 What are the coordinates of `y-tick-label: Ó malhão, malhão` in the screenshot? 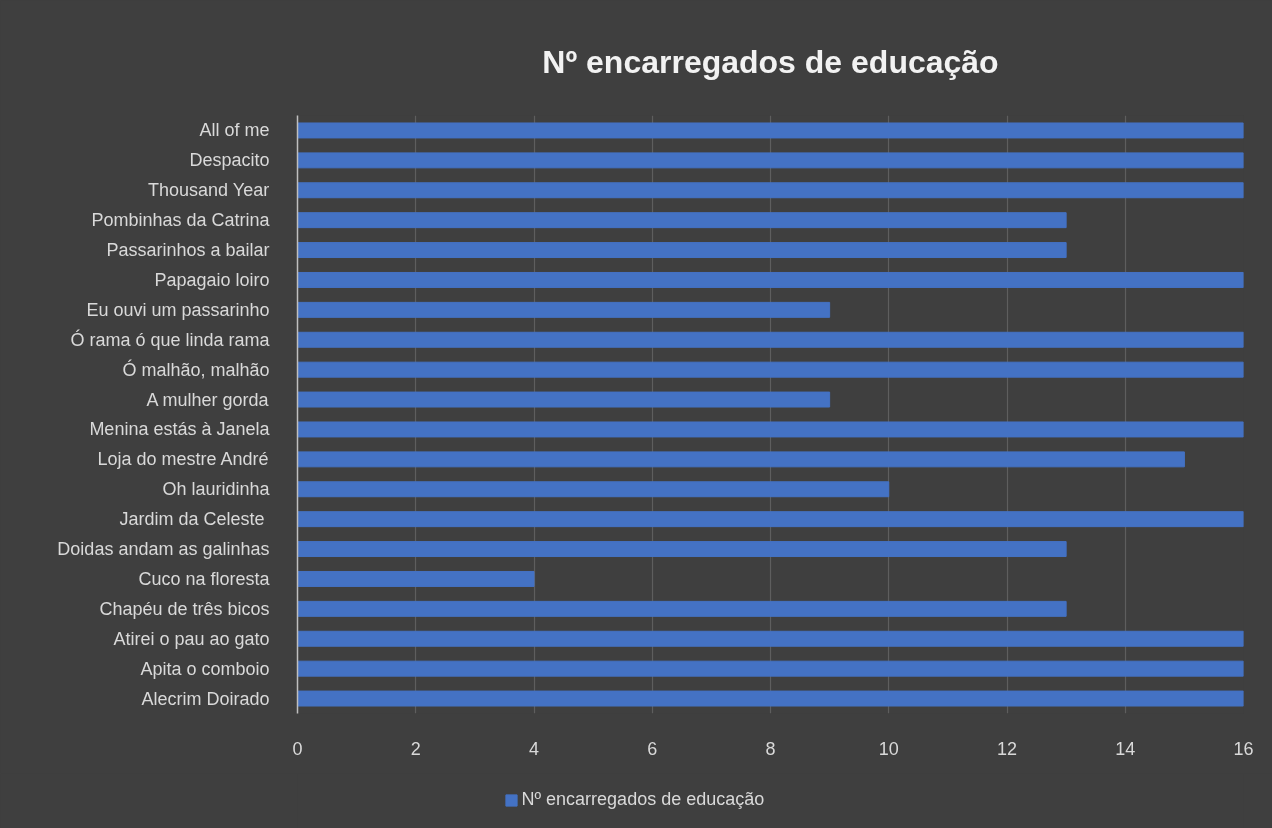 It's located at (196, 369).